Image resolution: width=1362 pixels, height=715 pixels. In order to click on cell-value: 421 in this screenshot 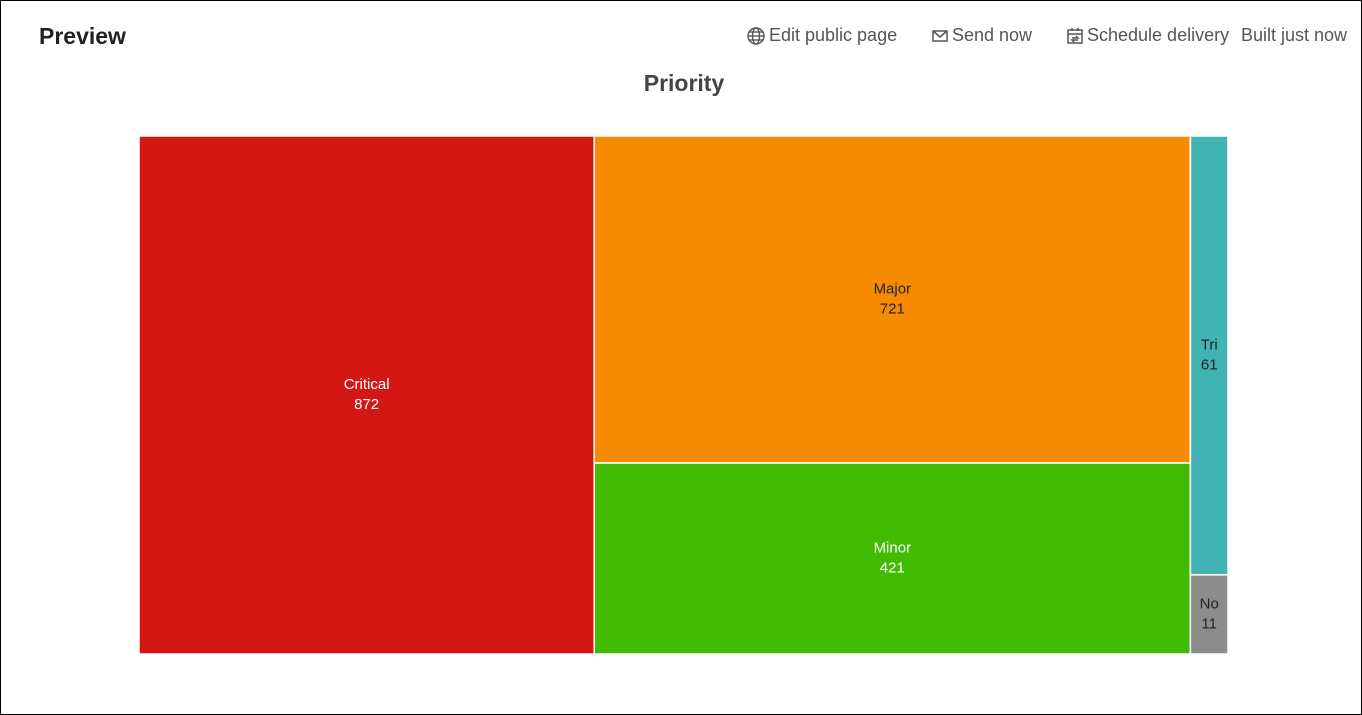, I will do `click(892, 567)`.